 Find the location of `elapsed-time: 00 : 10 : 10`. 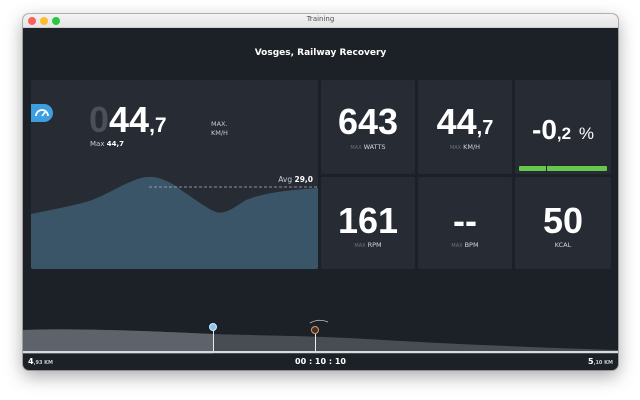

elapsed-time: 00 : 10 : 10 is located at coordinates (320, 361).